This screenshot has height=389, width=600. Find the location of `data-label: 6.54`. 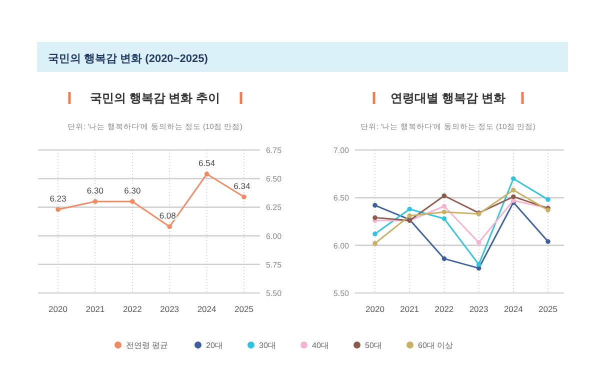

data-label: 6.54 is located at coordinates (207, 163).